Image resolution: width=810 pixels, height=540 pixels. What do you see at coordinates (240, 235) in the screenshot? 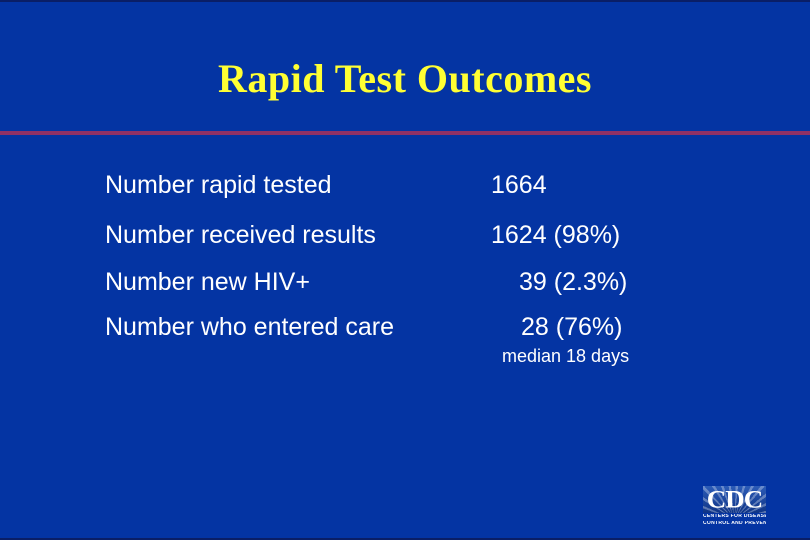
I see `row-label: Number received results` at bounding box center [240, 235].